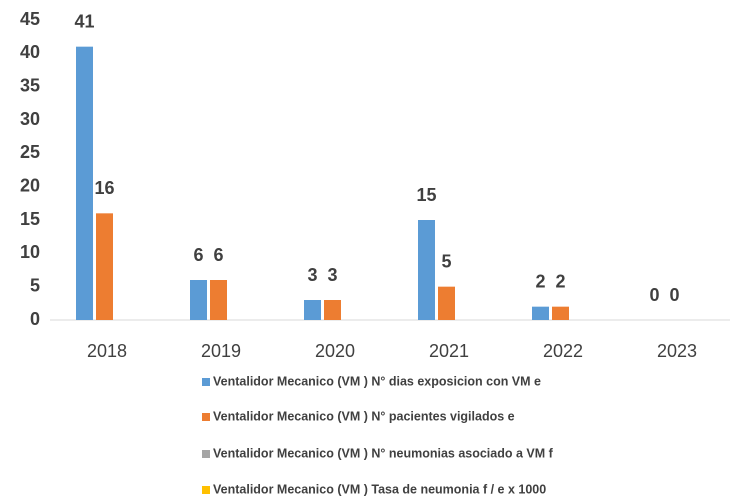  What do you see at coordinates (30, 252) in the screenshot?
I see `y-tick-label: 10` at bounding box center [30, 252].